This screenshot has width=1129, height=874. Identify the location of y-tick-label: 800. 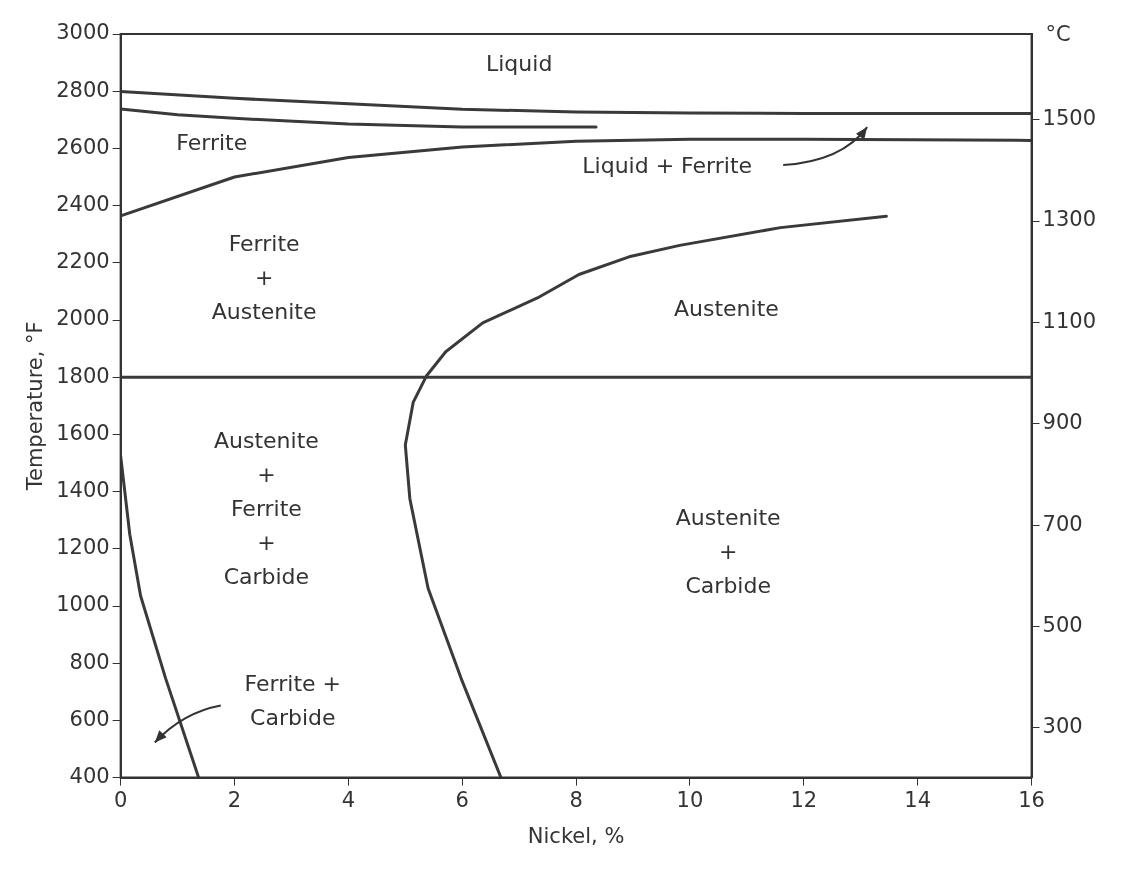
(89, 661).